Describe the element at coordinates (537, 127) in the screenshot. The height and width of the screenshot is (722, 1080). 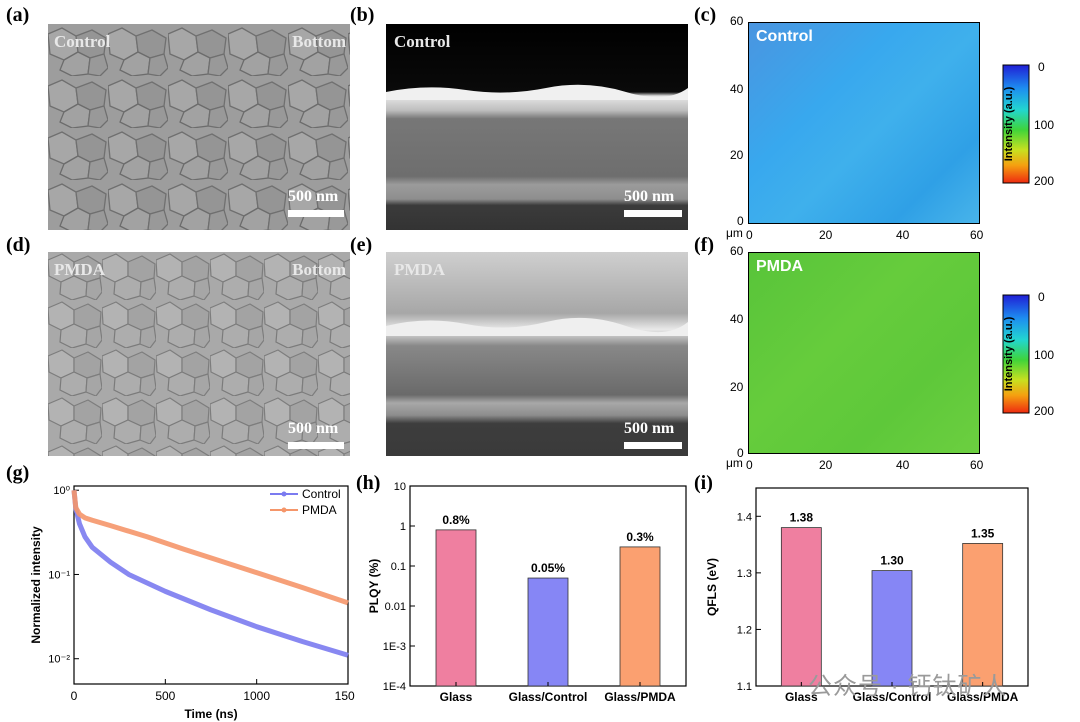
I see `sem-image-control-cross-section: Control 500 nm` at that location.